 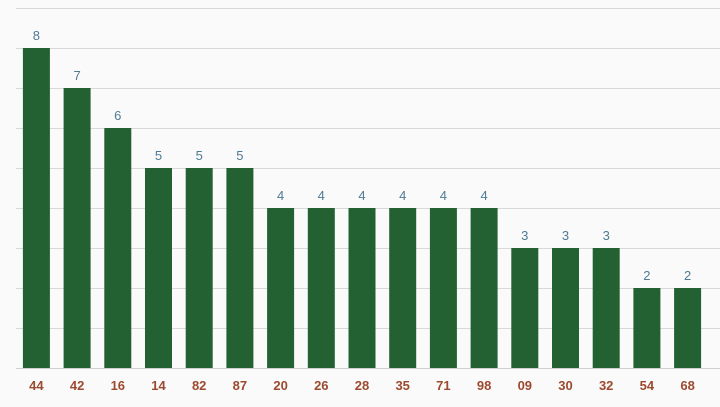 I want to click on x-tick-label: 26, so click(x=321, y=385).